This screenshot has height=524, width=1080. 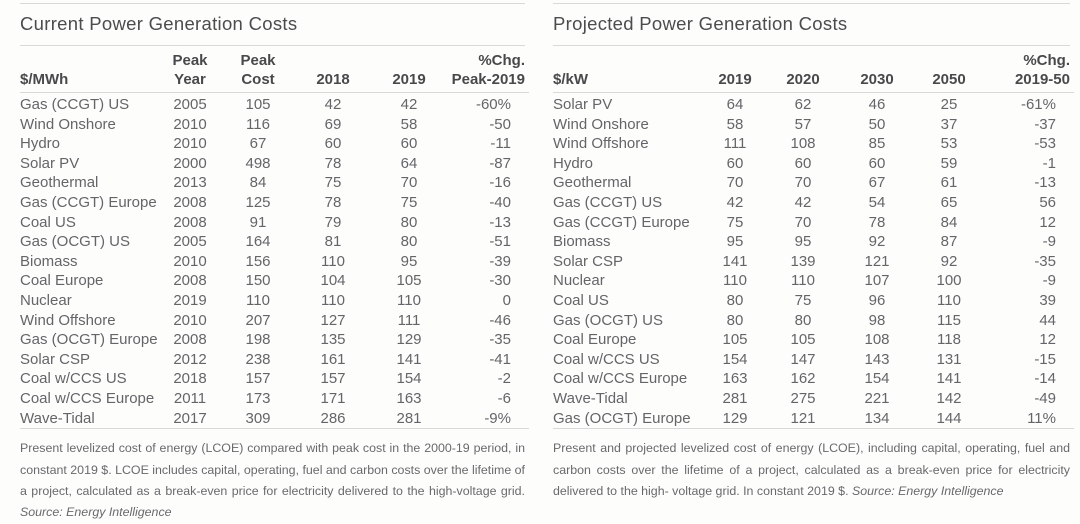 I want to click on cell-value: 309, so click(x=258, y=418).